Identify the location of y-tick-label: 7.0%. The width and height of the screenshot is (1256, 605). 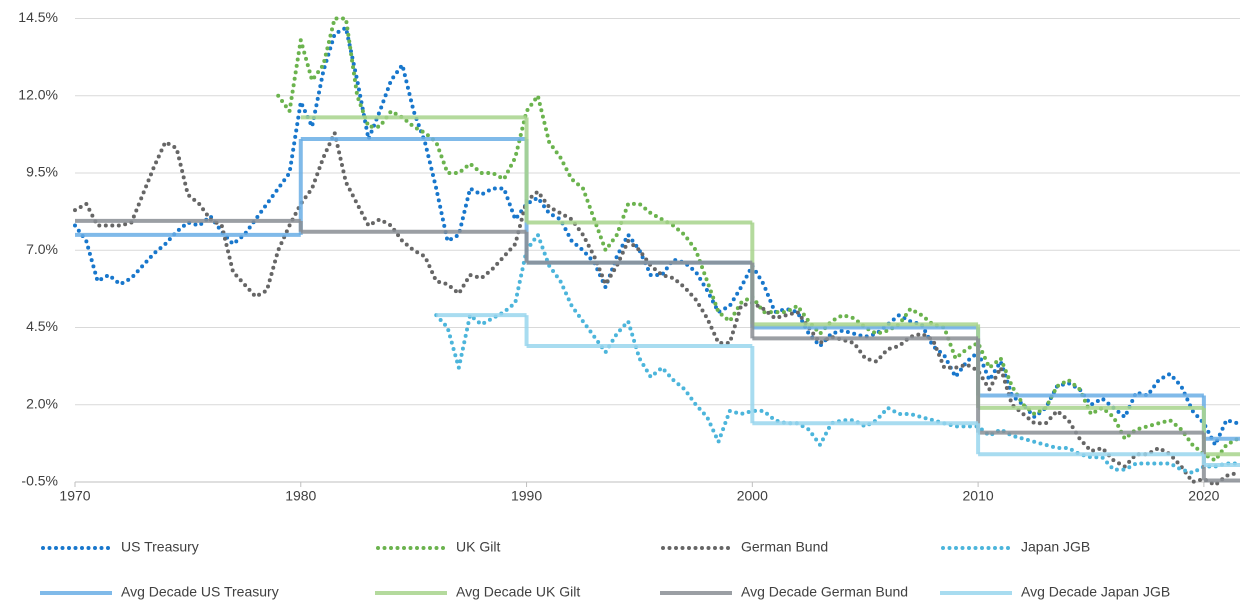
(42, 249).